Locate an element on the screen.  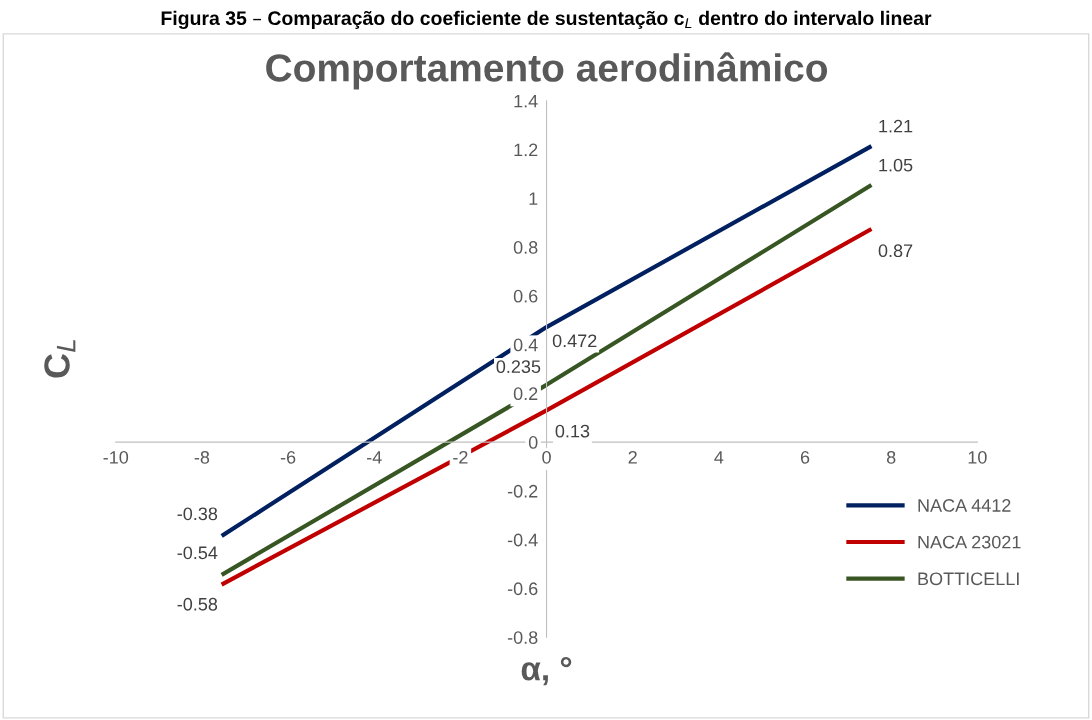
data-label: 0.13 is located at coordinates (572, 431).